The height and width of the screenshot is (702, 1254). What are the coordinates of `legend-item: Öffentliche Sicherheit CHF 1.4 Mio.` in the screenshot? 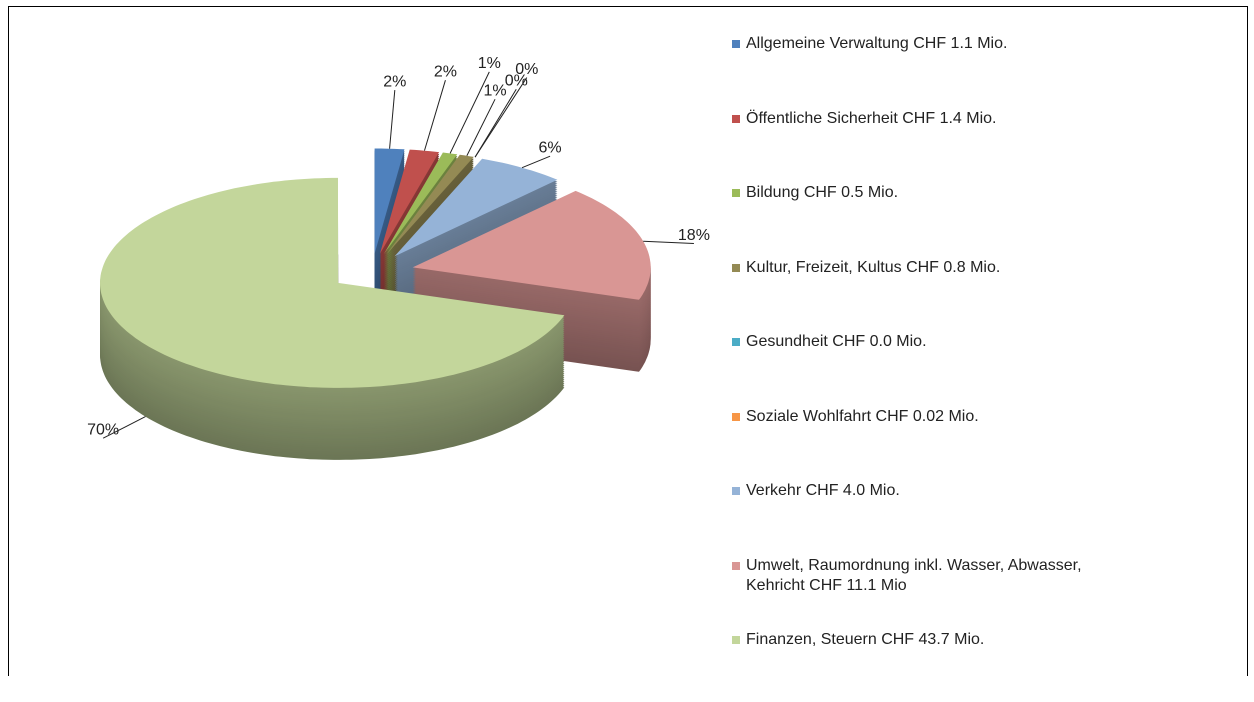 It's located at (912, 119).